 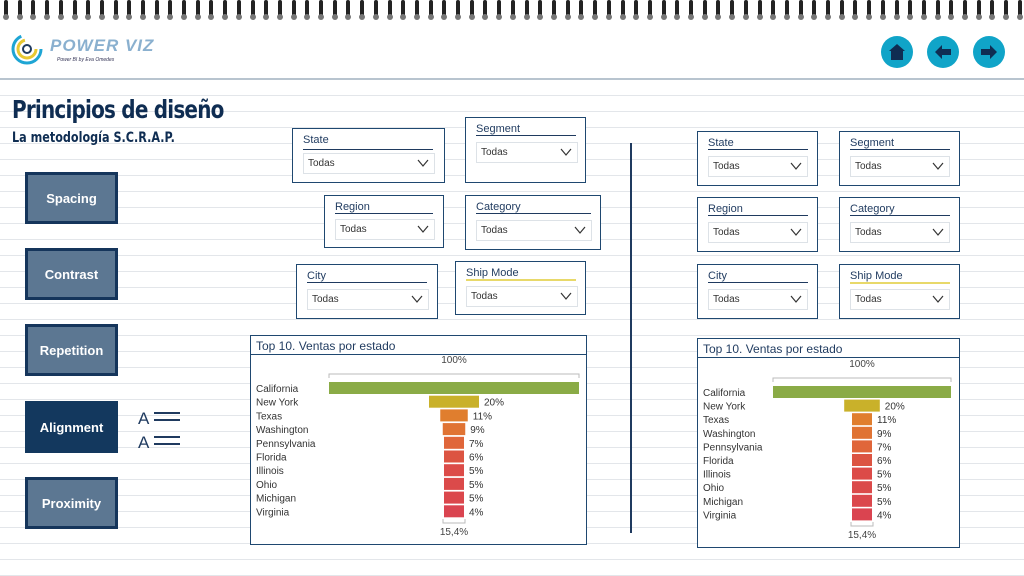 I want to click on category-slicer: Category Todas, so click(x=899, y=224).